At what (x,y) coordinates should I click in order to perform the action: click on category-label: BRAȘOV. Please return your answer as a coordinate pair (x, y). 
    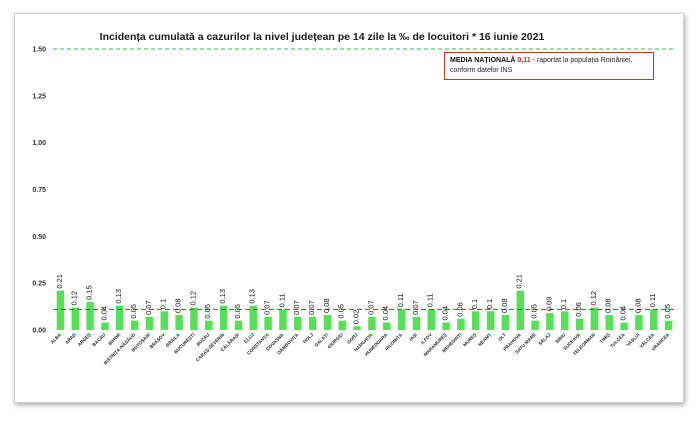
    Looking at the image, I should click on (158, 341).